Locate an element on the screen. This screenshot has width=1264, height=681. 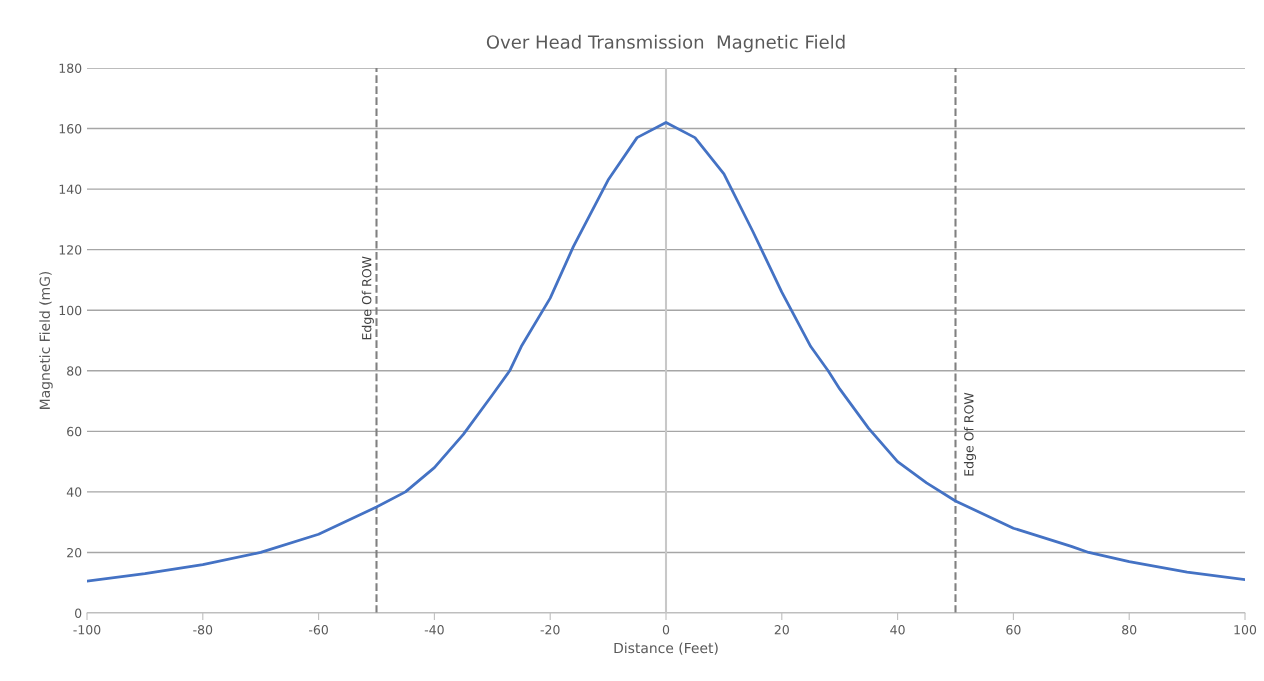
x-tick-label: 60 is located at coordinates (1013, 630).